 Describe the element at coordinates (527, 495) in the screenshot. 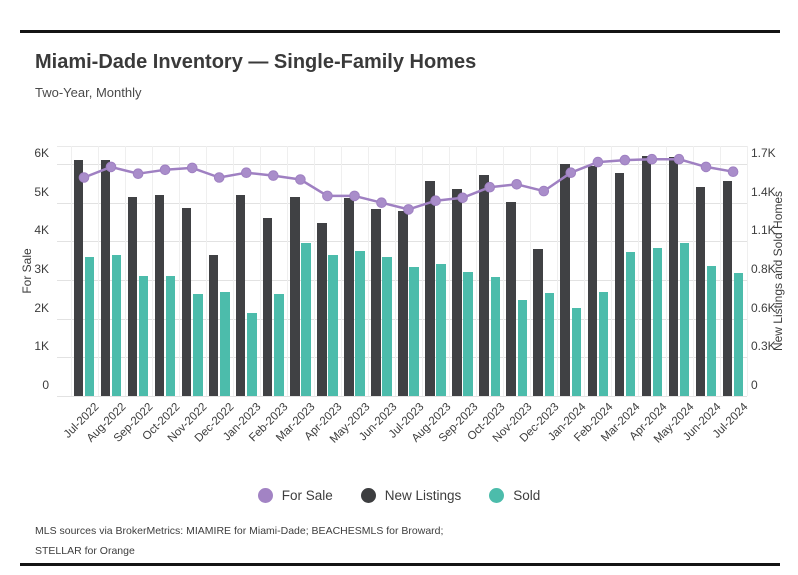

I see `legend-label: Sold` at that location.